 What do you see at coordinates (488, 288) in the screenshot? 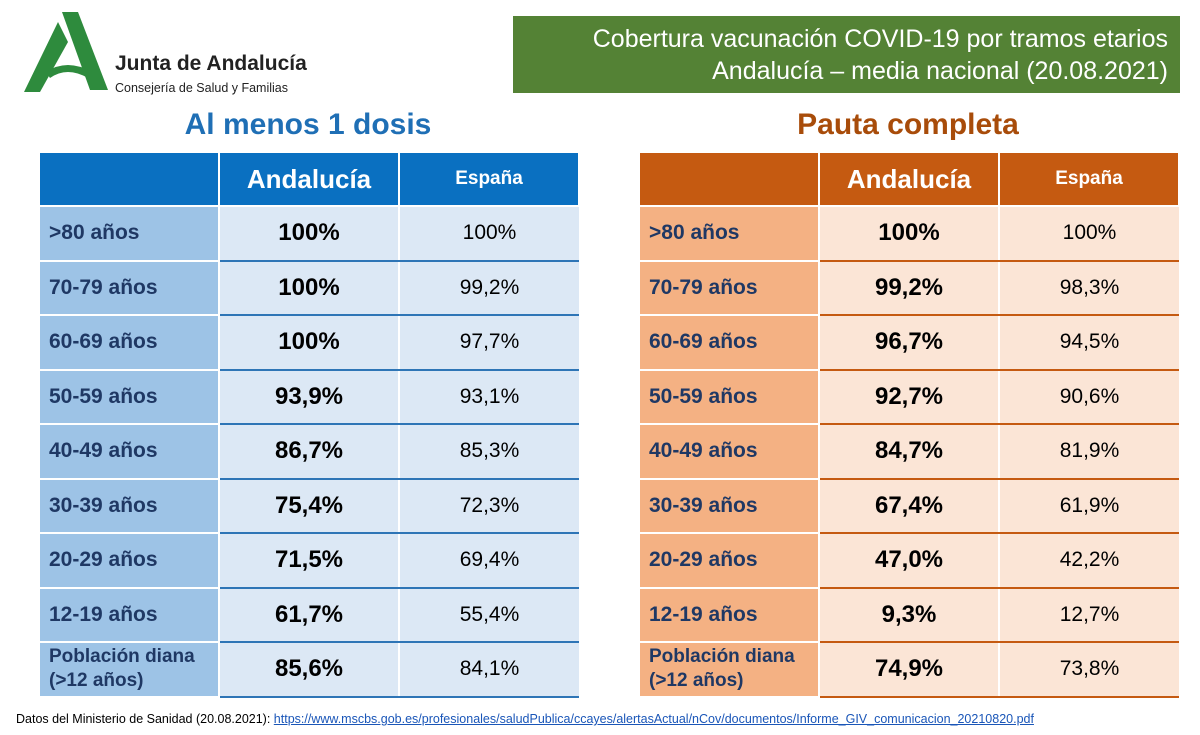
I see `espana-value: 99,2%` at bounding box center [488, 288].